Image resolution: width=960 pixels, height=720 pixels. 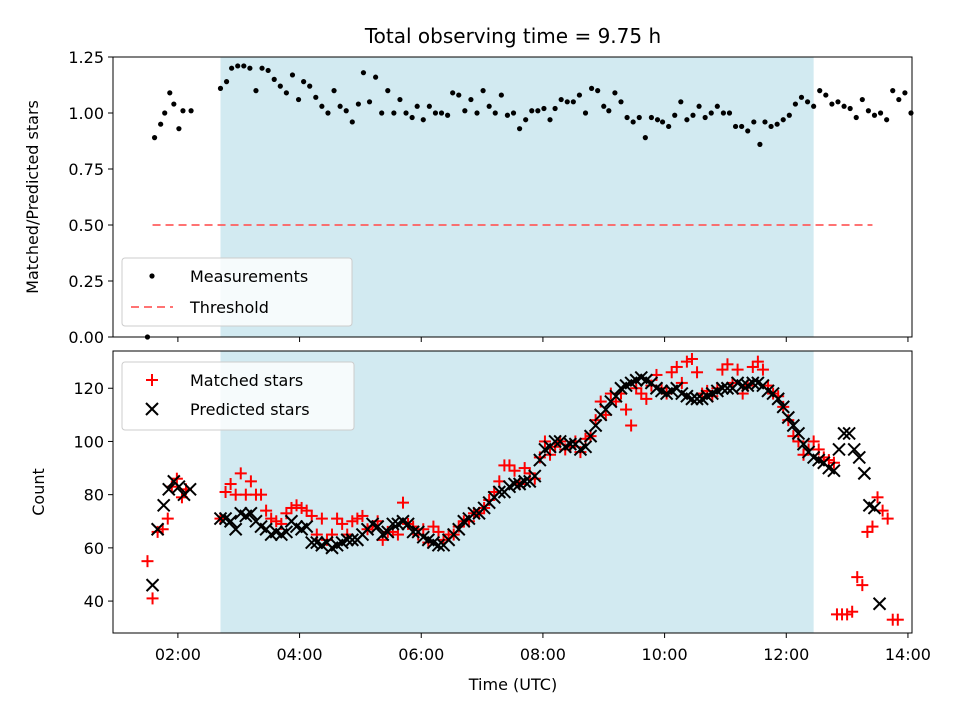 I want to click on top-ytick-label: 1.00, so click(x=86, y=113).